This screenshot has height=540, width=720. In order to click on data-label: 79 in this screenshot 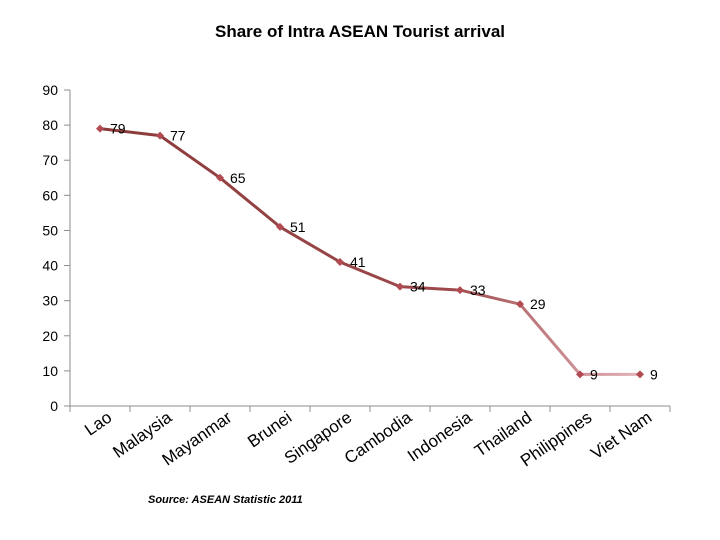, I will do `click(118, 129)`.